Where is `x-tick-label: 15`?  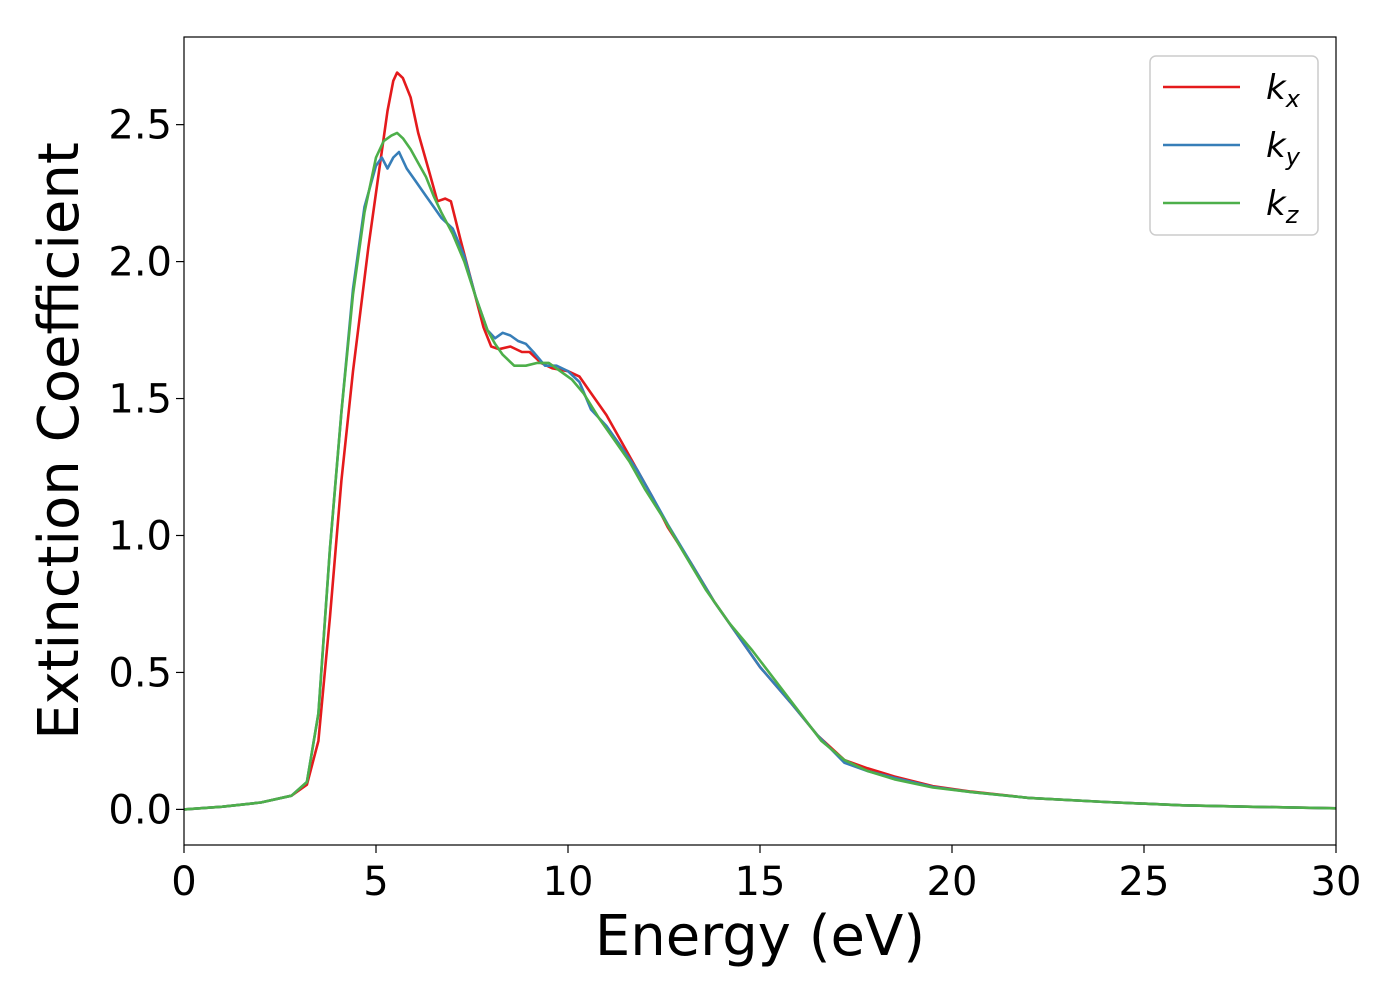
x-tick-label: 15 is located at coordinates (760, 882).